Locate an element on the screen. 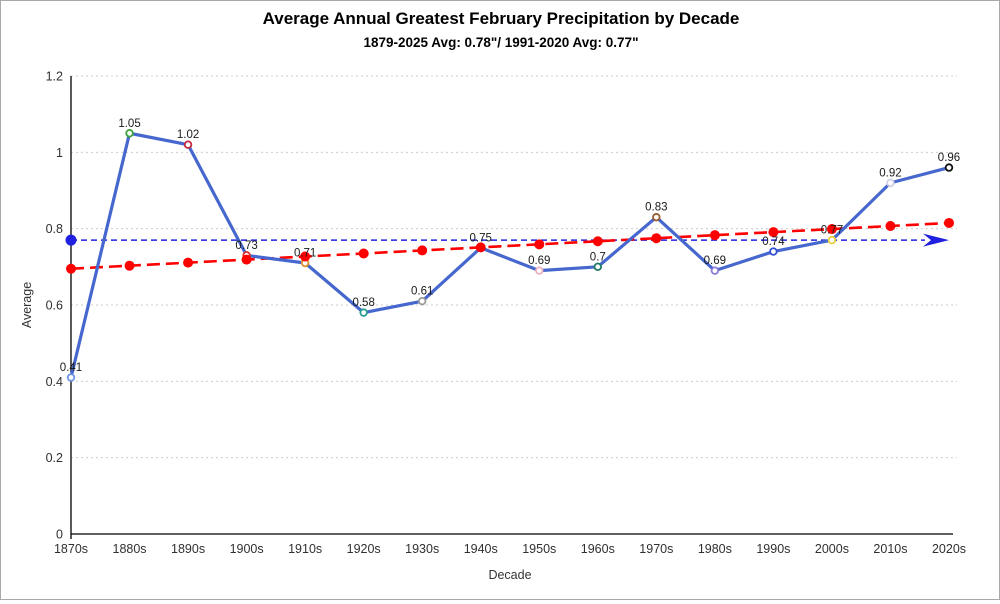 The width and height of the screenshot is (1000, 604). x-tick-label: 1980s is located at coordinates (715, 549).